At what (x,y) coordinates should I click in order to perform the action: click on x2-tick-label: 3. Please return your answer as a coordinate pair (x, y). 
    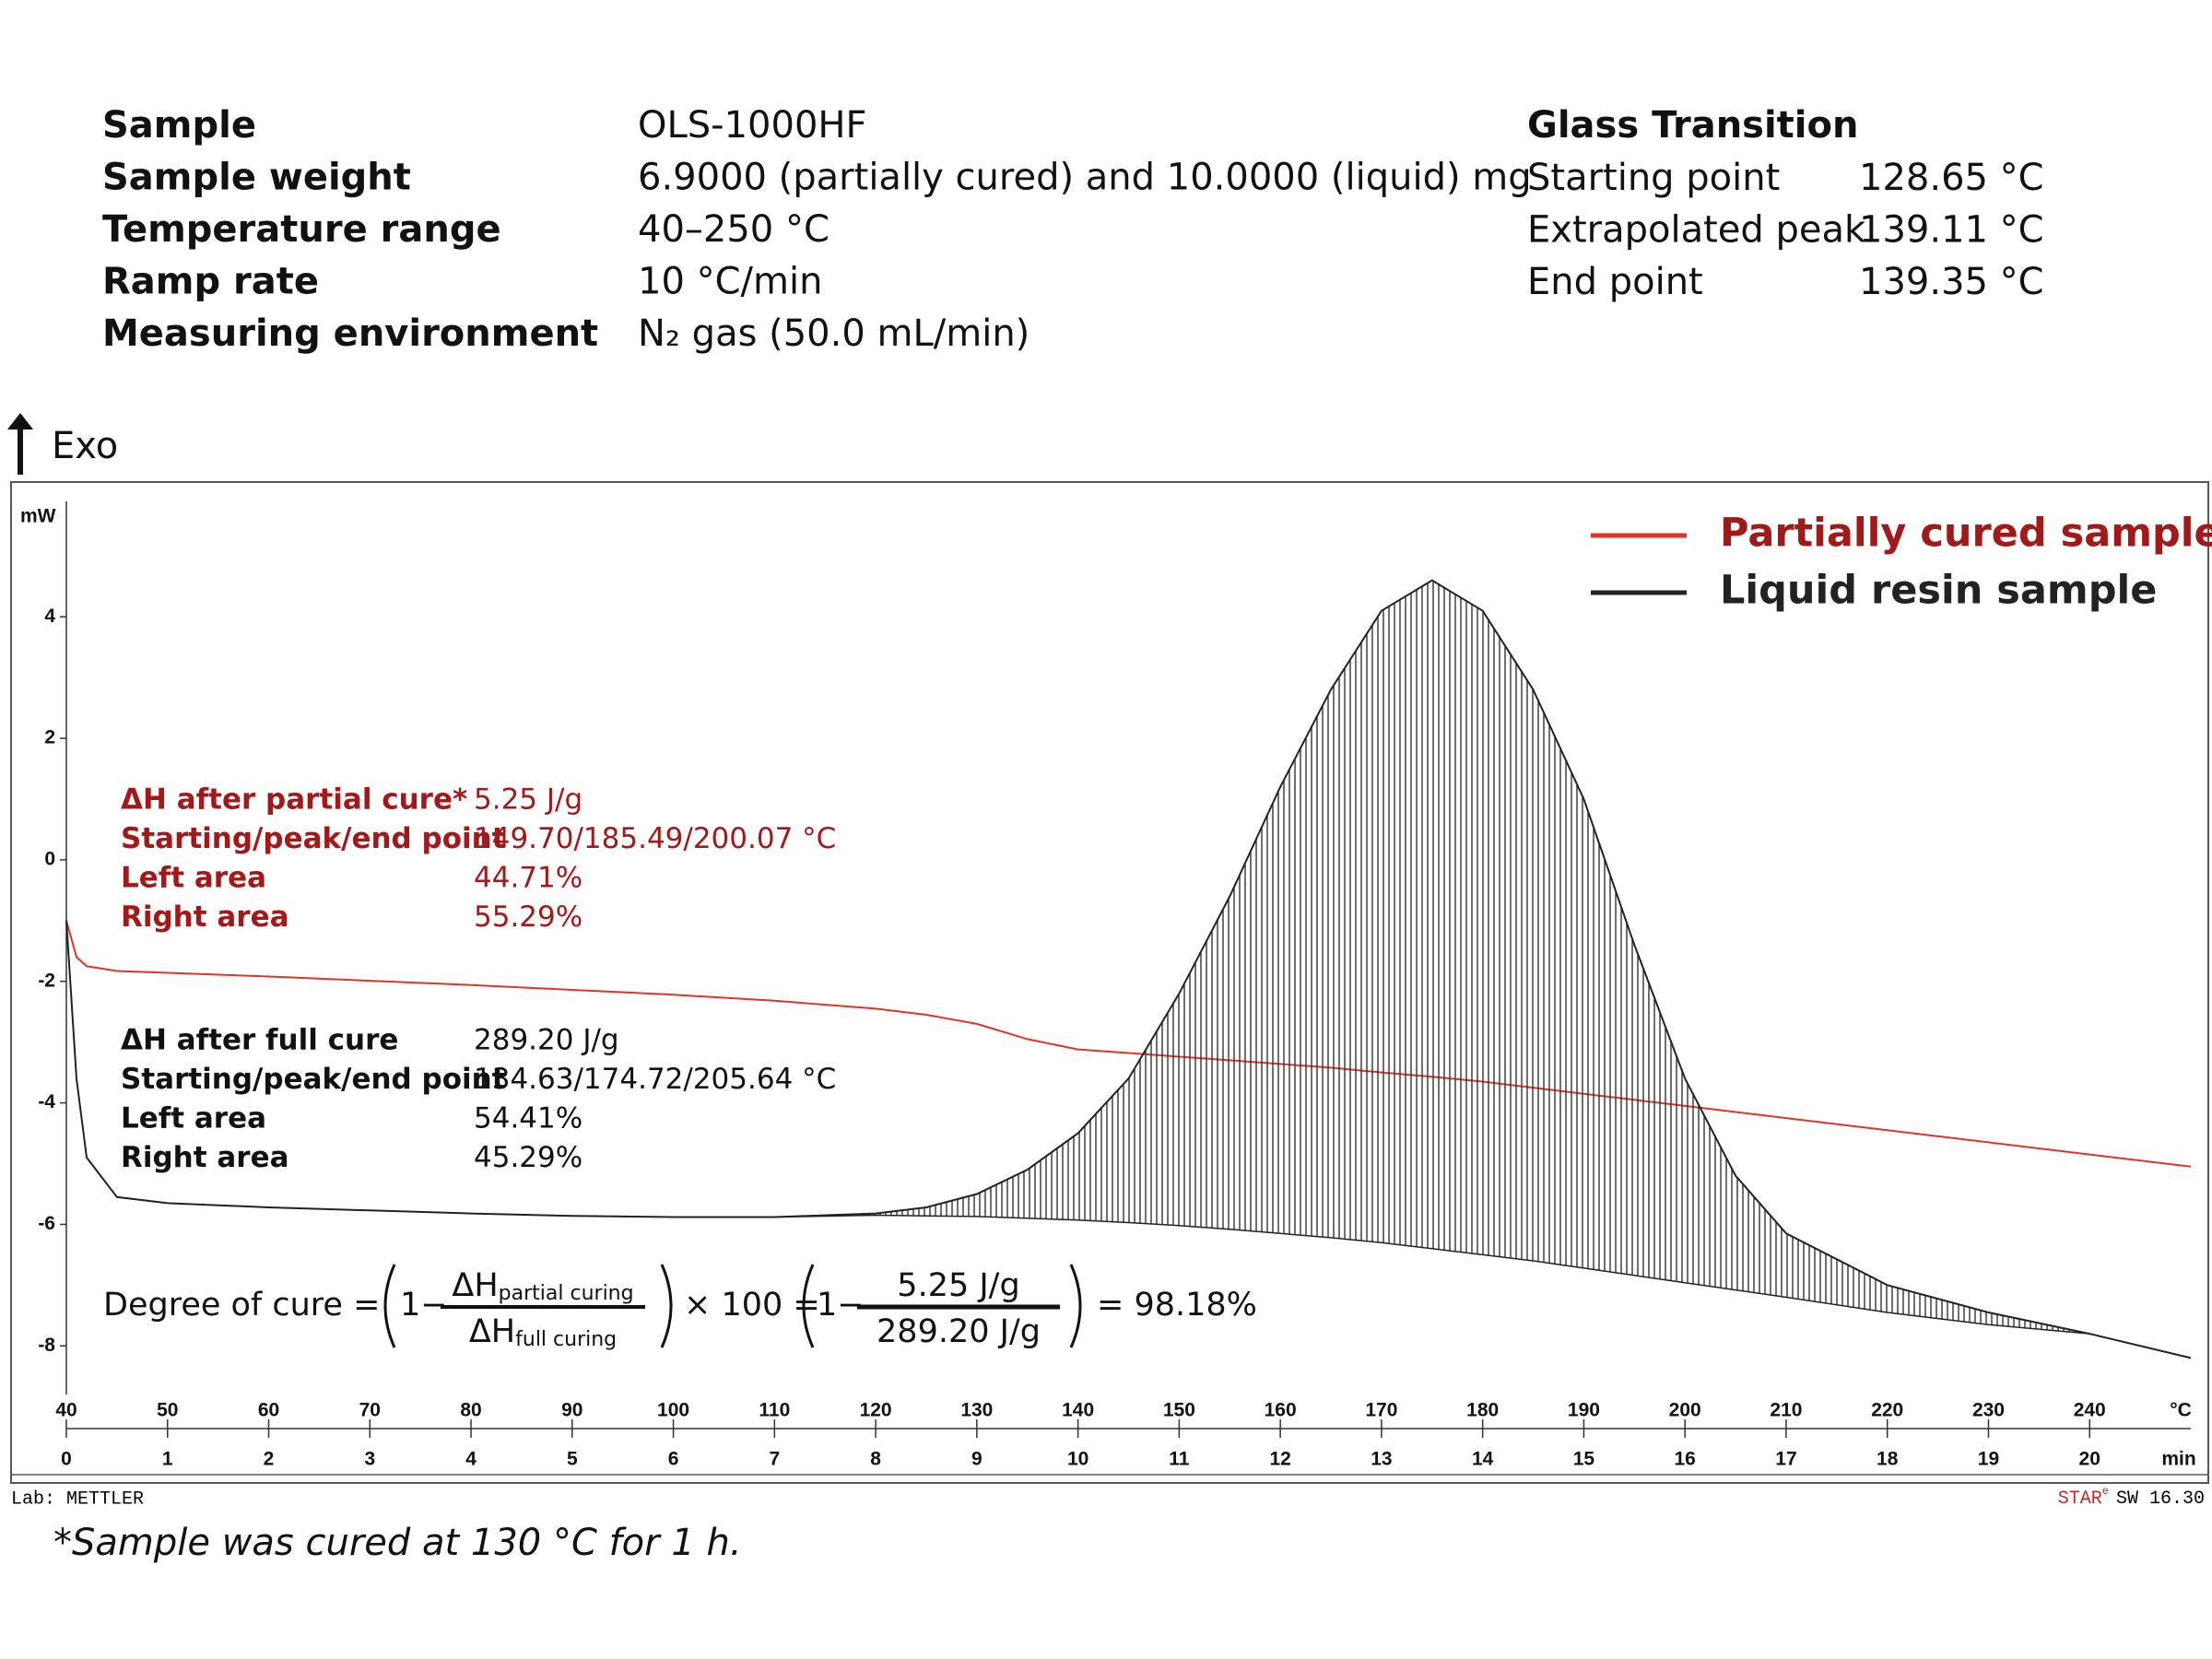
    Looking at the image, I should click on (369, 1459).